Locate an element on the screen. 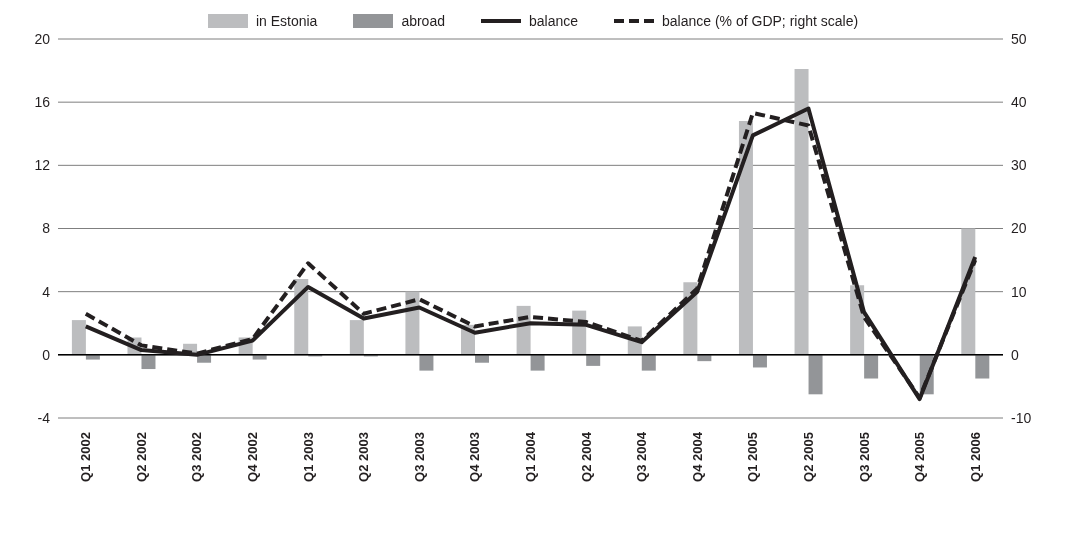 The width and height of the screenshot is (1082, 534). y2-tick-label: 30 is located at coordinates (1019, 165).